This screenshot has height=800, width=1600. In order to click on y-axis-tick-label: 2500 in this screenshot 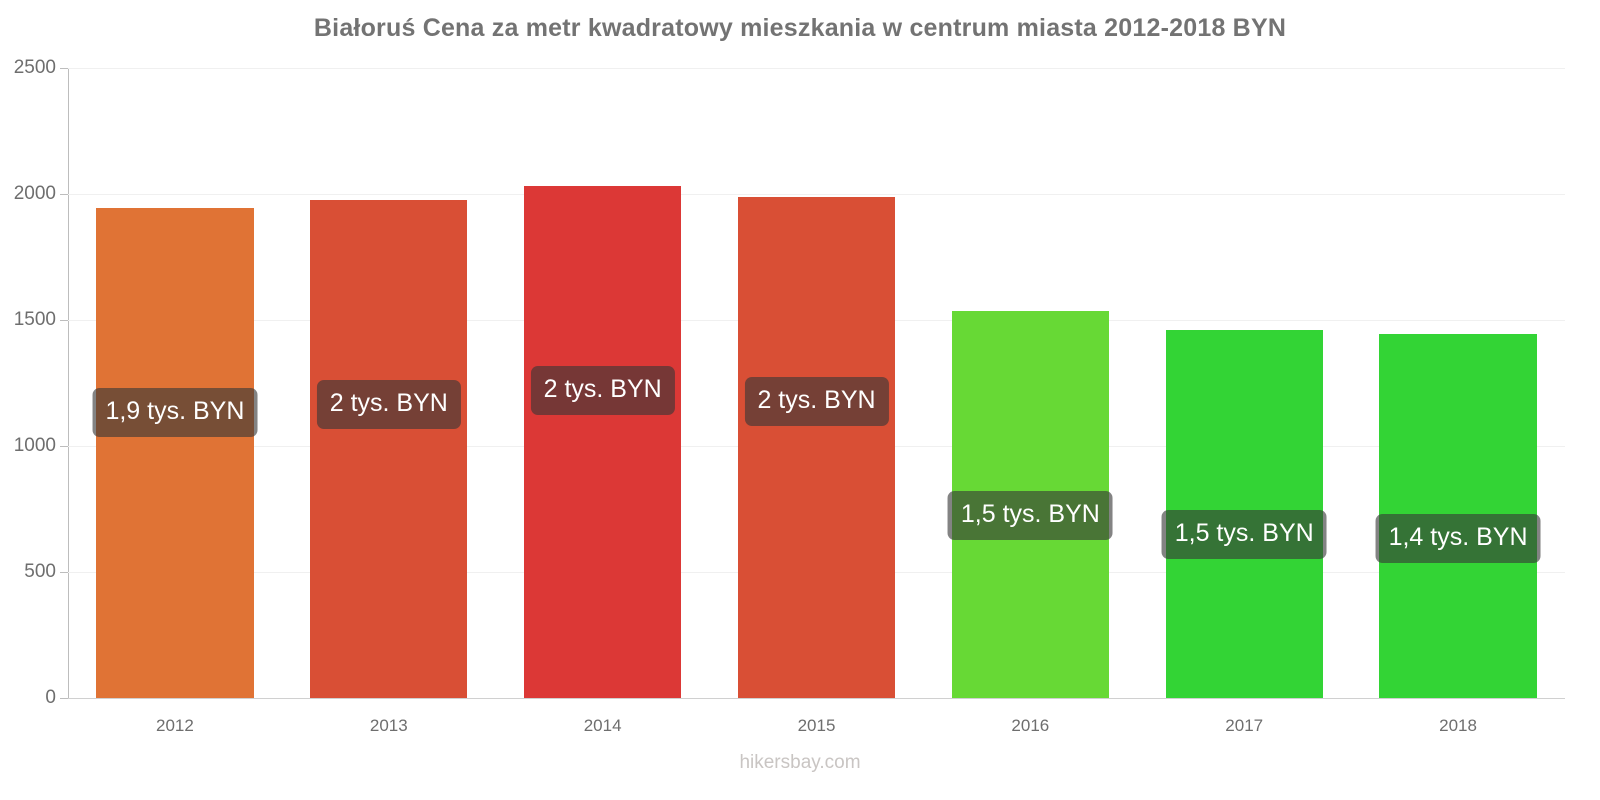, I will do `click(34, 67)`.